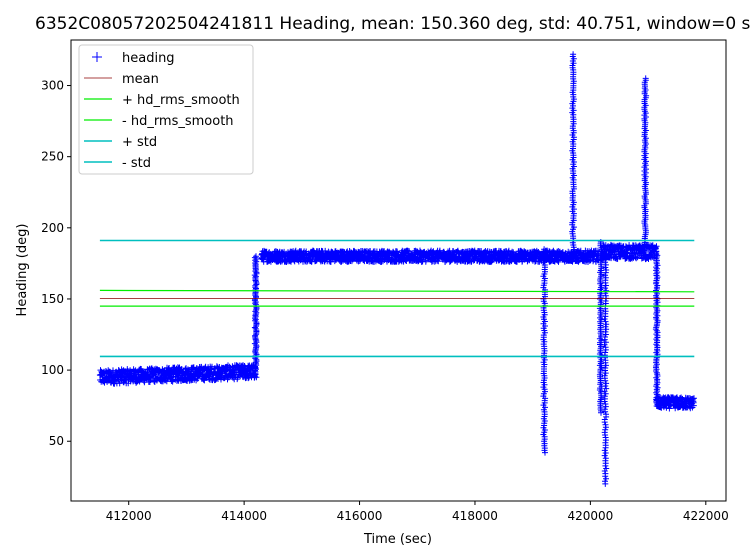 Image resolution: width=750 pixels, height=560 pixels. I want to click on legend-label: + std, so click(139, 142).